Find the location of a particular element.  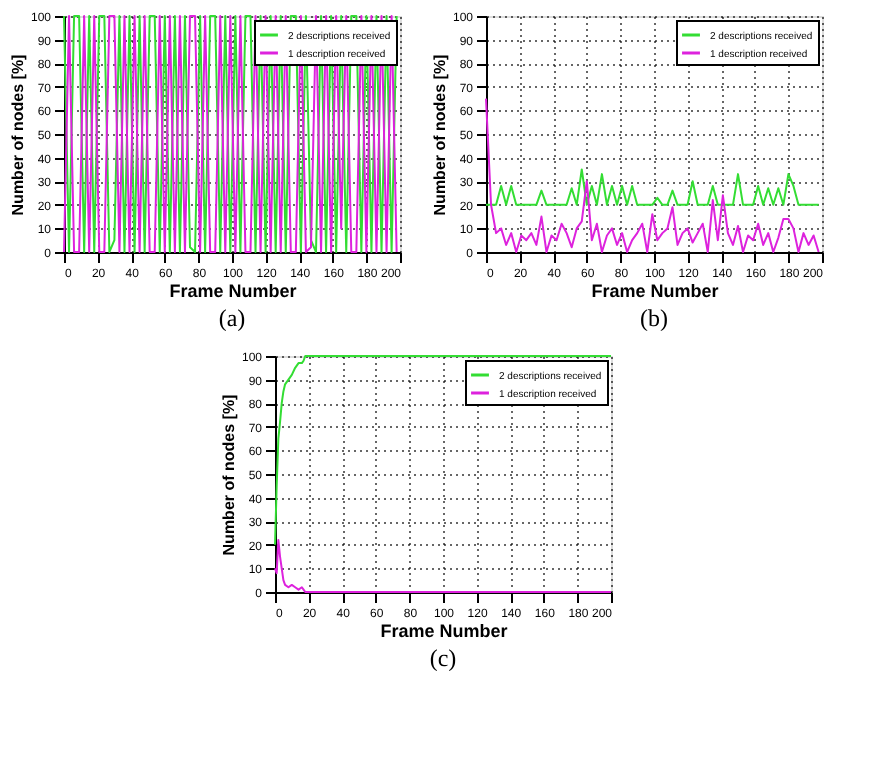

line-series is located at coordinates (652, 187).